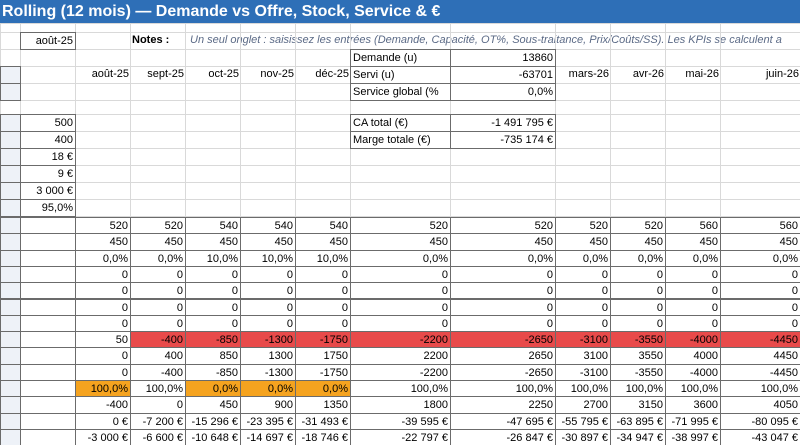  What do you see at coordinates (638, 356) in the screenshot?
I see `data-cell: 3550` at bounding box center [638, 356].